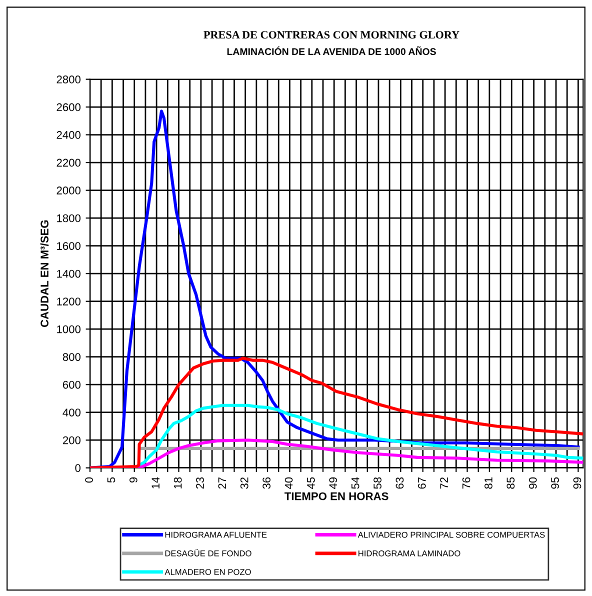 The image size is (592, 596). What do you see at coordinates (68, 162) in the screenshot?
I see `y-tick-label: 2200` at bounding box center [68, 162].